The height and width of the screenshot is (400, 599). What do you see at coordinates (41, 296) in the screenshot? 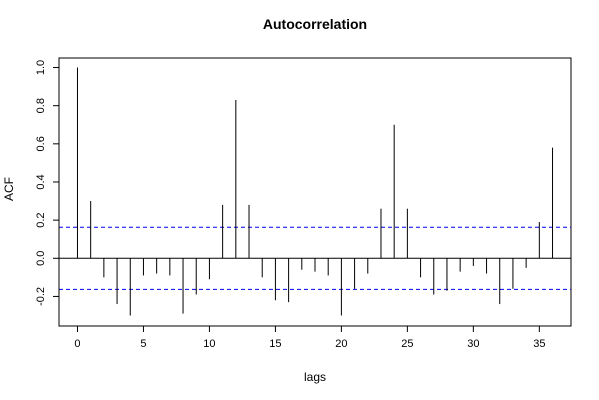
I see `y-tick-label: -0.2` at bounding box center [41, 296].